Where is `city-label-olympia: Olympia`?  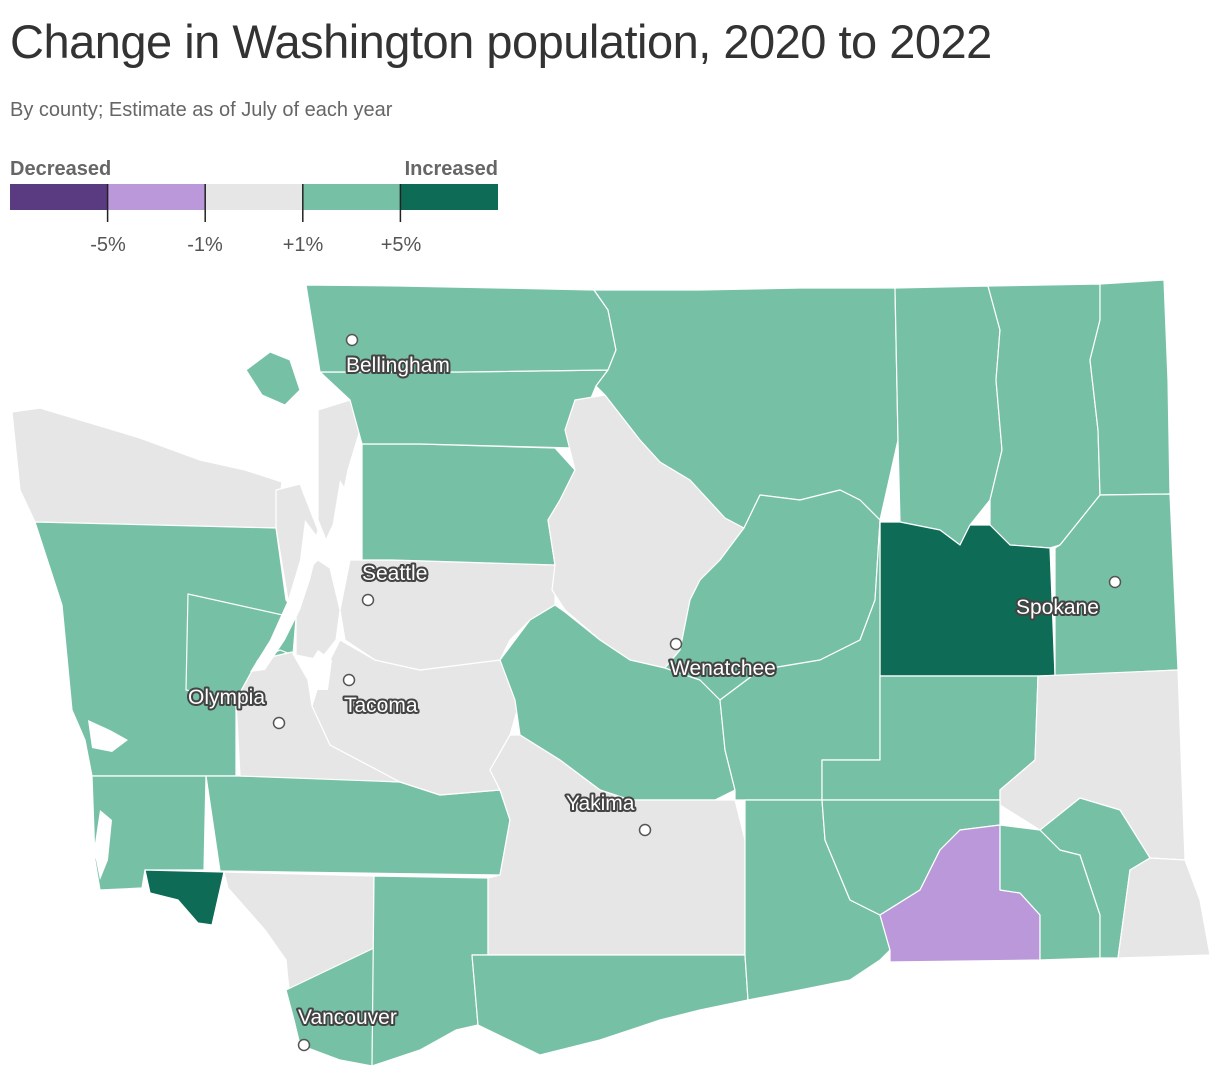 city-label-olympia: Olympia is located at coordinates (226, 697).